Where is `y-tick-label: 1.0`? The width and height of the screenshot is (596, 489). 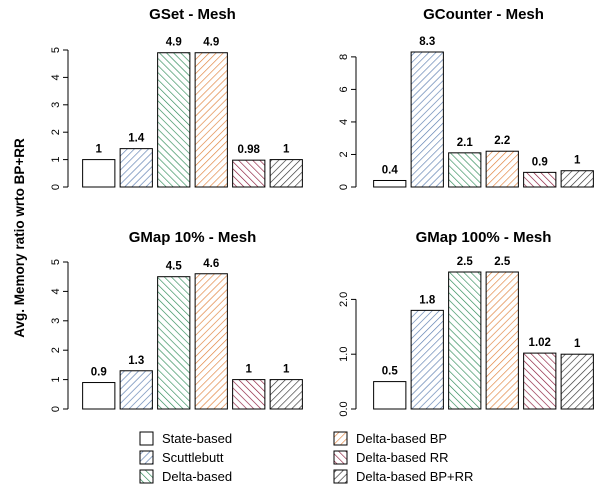 y-tick-label: 1.0 is located at coordinates (344, 354).